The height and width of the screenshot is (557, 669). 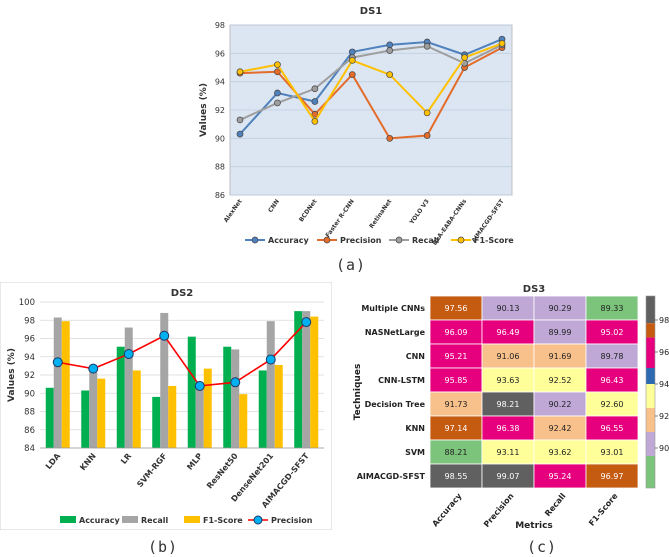 What do you see at coordinates (664, 320) in the screenshot?
I see `ds3-colorbar-tick-label: 98` at bounding box center [664, 320].